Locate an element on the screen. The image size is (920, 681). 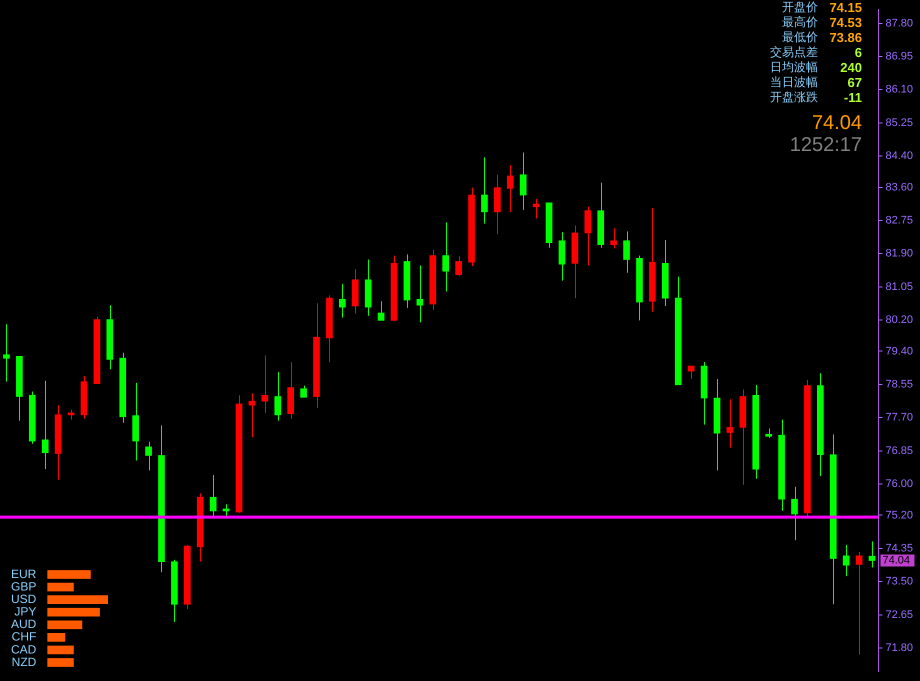
annotation: 74.53 is located at coordinates (845, 22).